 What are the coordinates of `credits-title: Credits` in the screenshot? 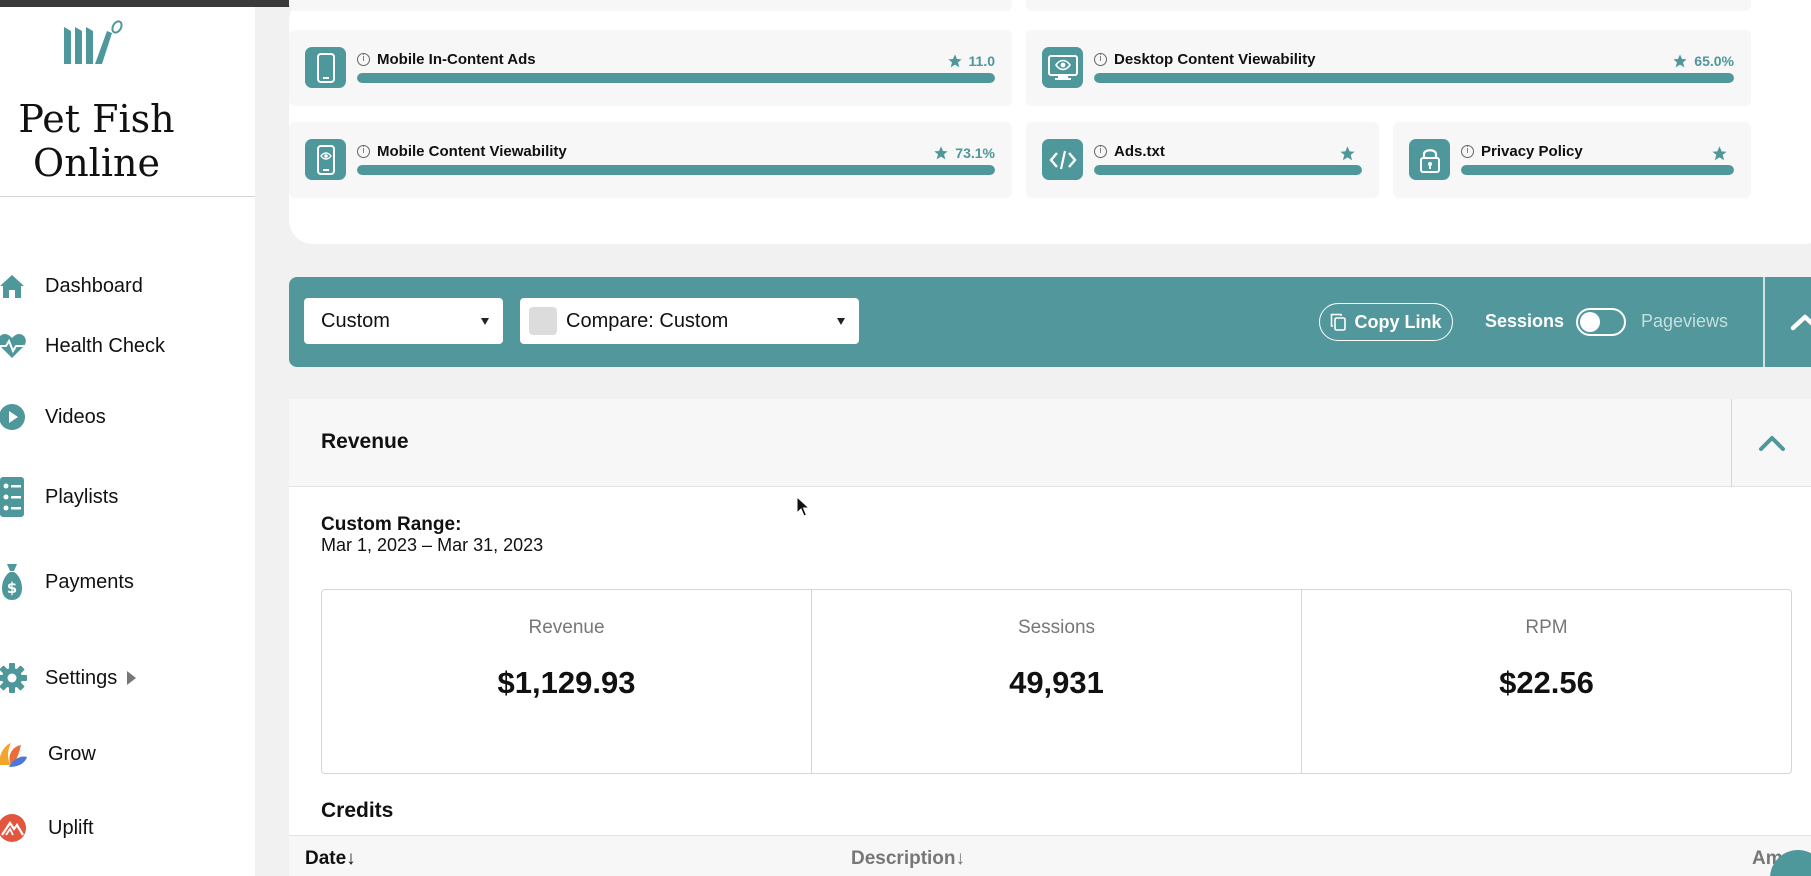 It's located at (357, 810).